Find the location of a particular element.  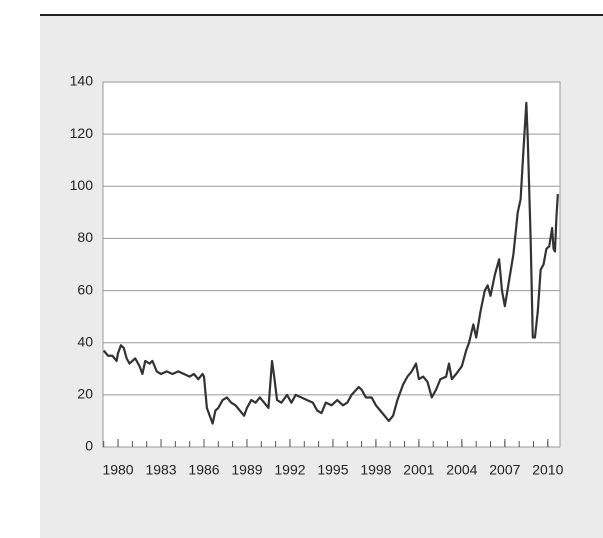

x-tick-label: 2001 is located at coordinates (418, 470).